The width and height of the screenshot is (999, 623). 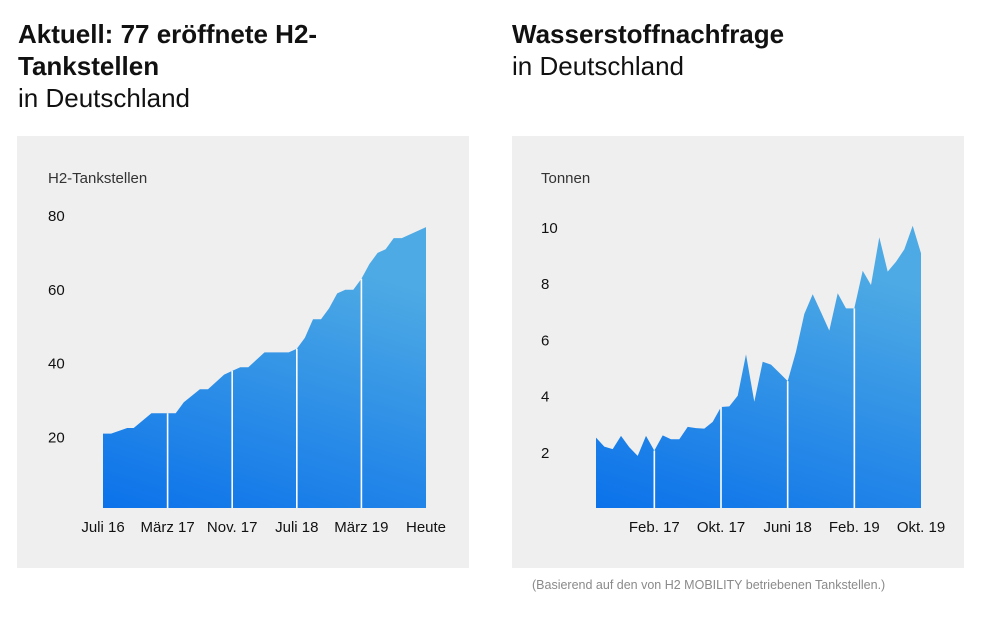 What do you see at coordinates (426, 527) in the screenshot?
I see `x-tick-label: Heute` at bounding box center [426, 527].